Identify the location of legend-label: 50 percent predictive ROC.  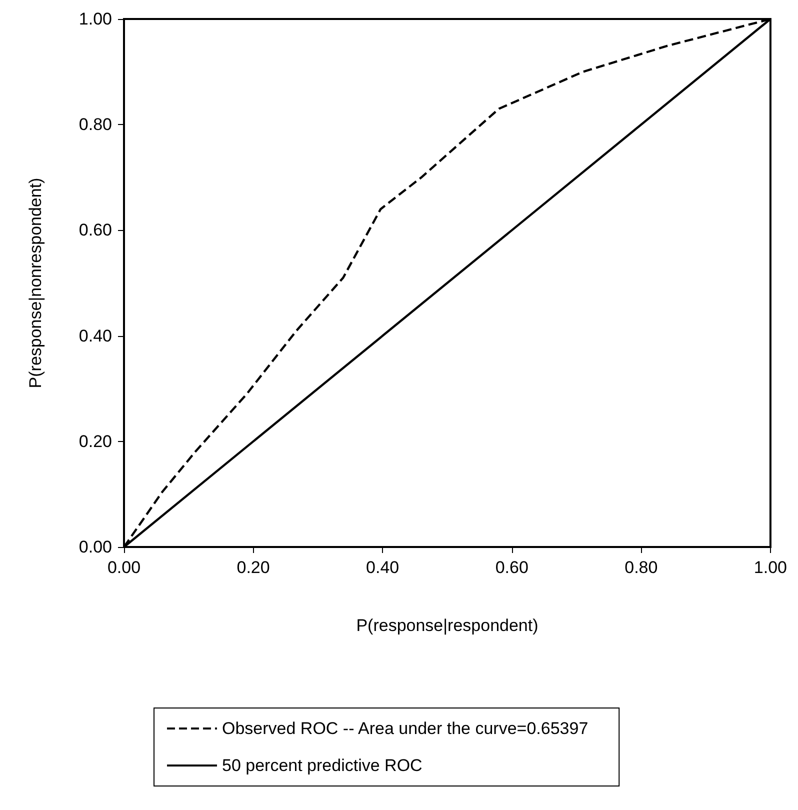
(322, 765).